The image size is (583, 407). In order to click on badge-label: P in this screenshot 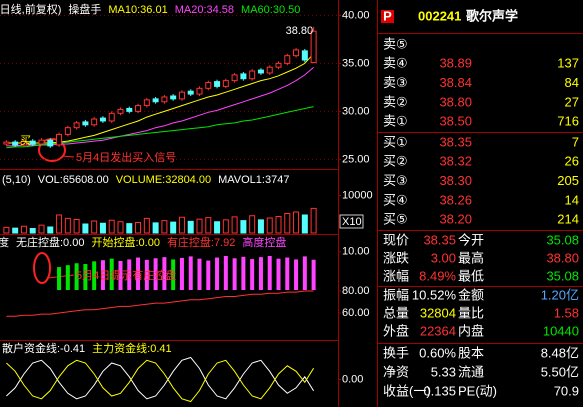, I will do `click(387, 15)`.